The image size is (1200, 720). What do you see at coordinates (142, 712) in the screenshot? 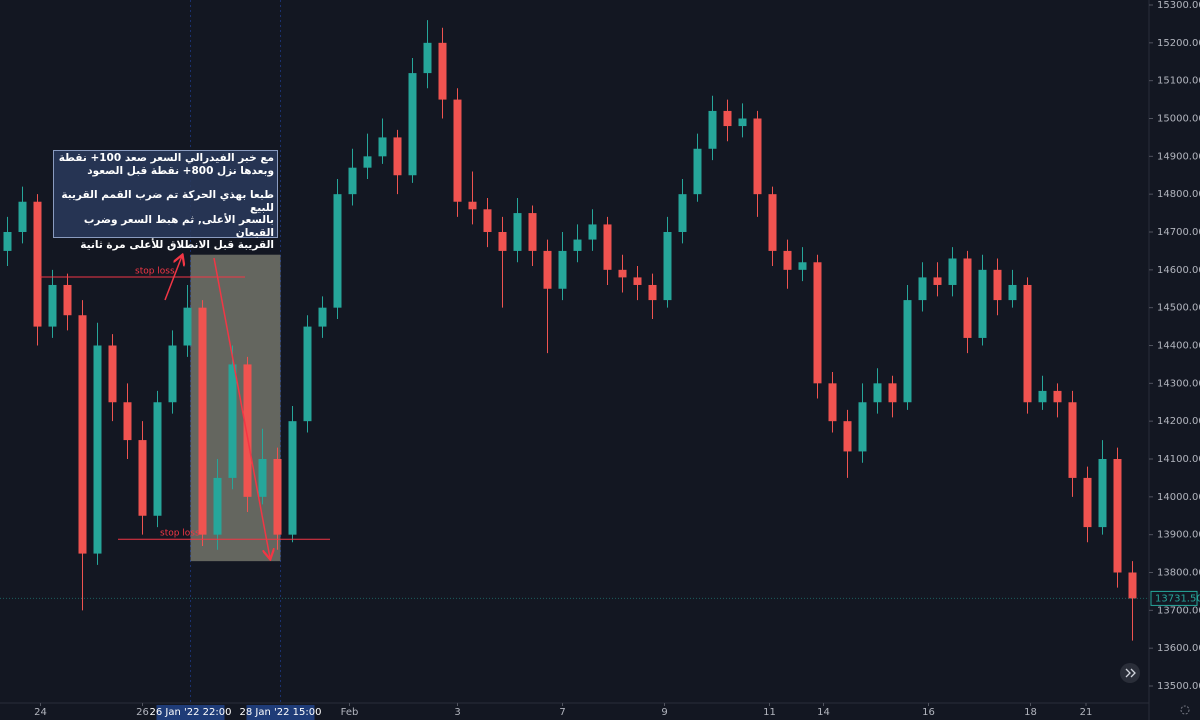
I see `x-tick-label: 26` at bounding box center [142, 712].